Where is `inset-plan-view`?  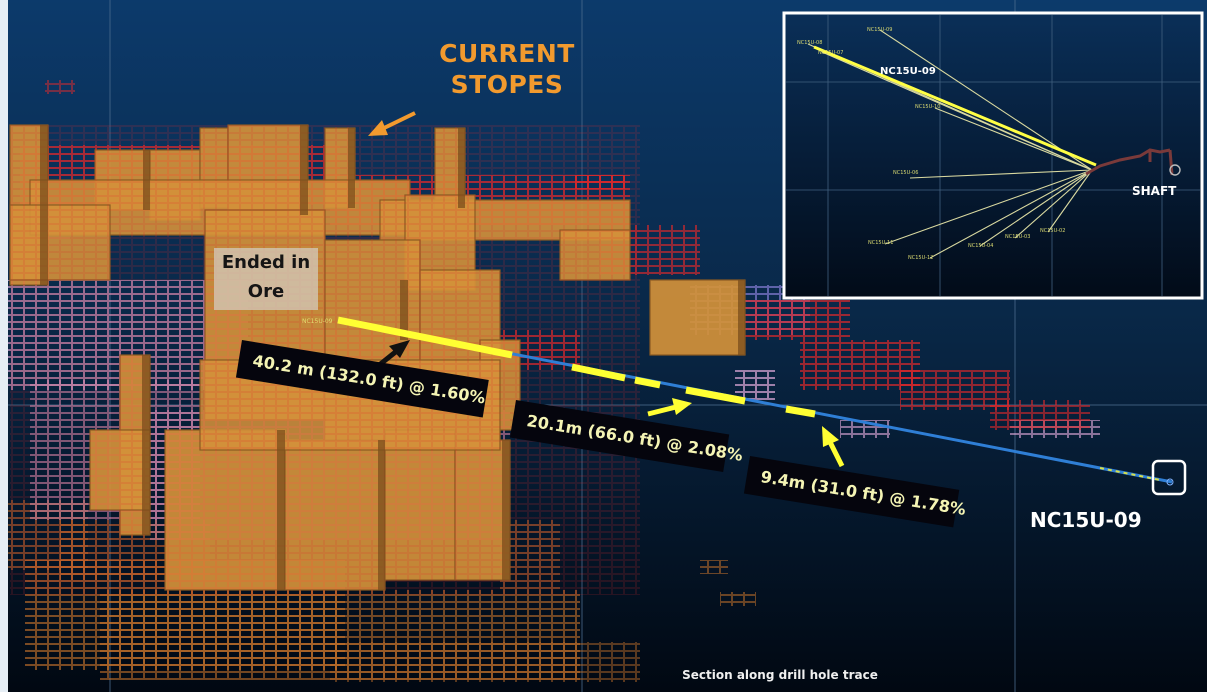 inset-plan-view is located at coordinates (993, 155).